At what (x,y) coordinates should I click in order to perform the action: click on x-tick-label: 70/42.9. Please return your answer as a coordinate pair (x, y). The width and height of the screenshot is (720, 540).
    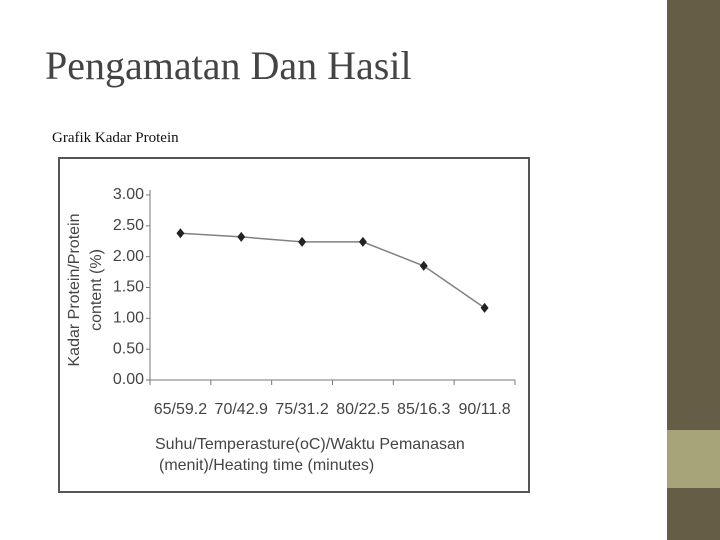
    Looking at the image, I should click on (241, 409).